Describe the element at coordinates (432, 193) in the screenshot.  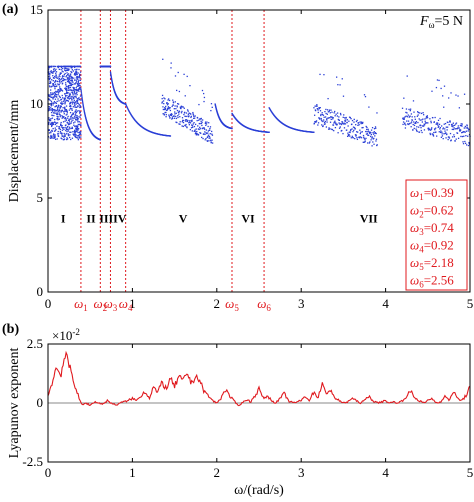
I see `omega-legend-entry: ω1=0.39` at that location.